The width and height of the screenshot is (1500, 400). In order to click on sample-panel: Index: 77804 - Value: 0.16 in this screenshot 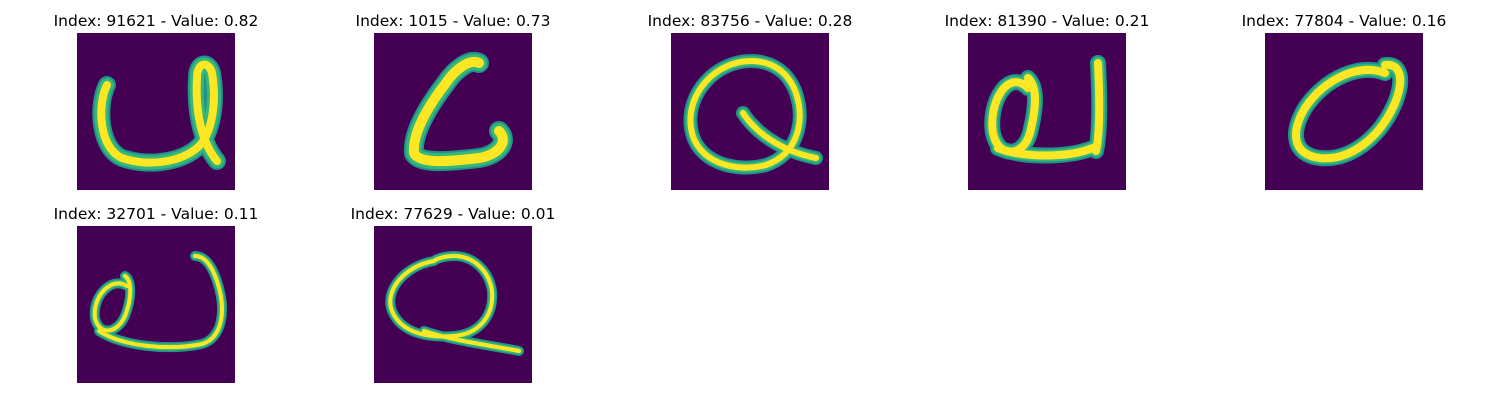, I will do `click(1344, 101)`.